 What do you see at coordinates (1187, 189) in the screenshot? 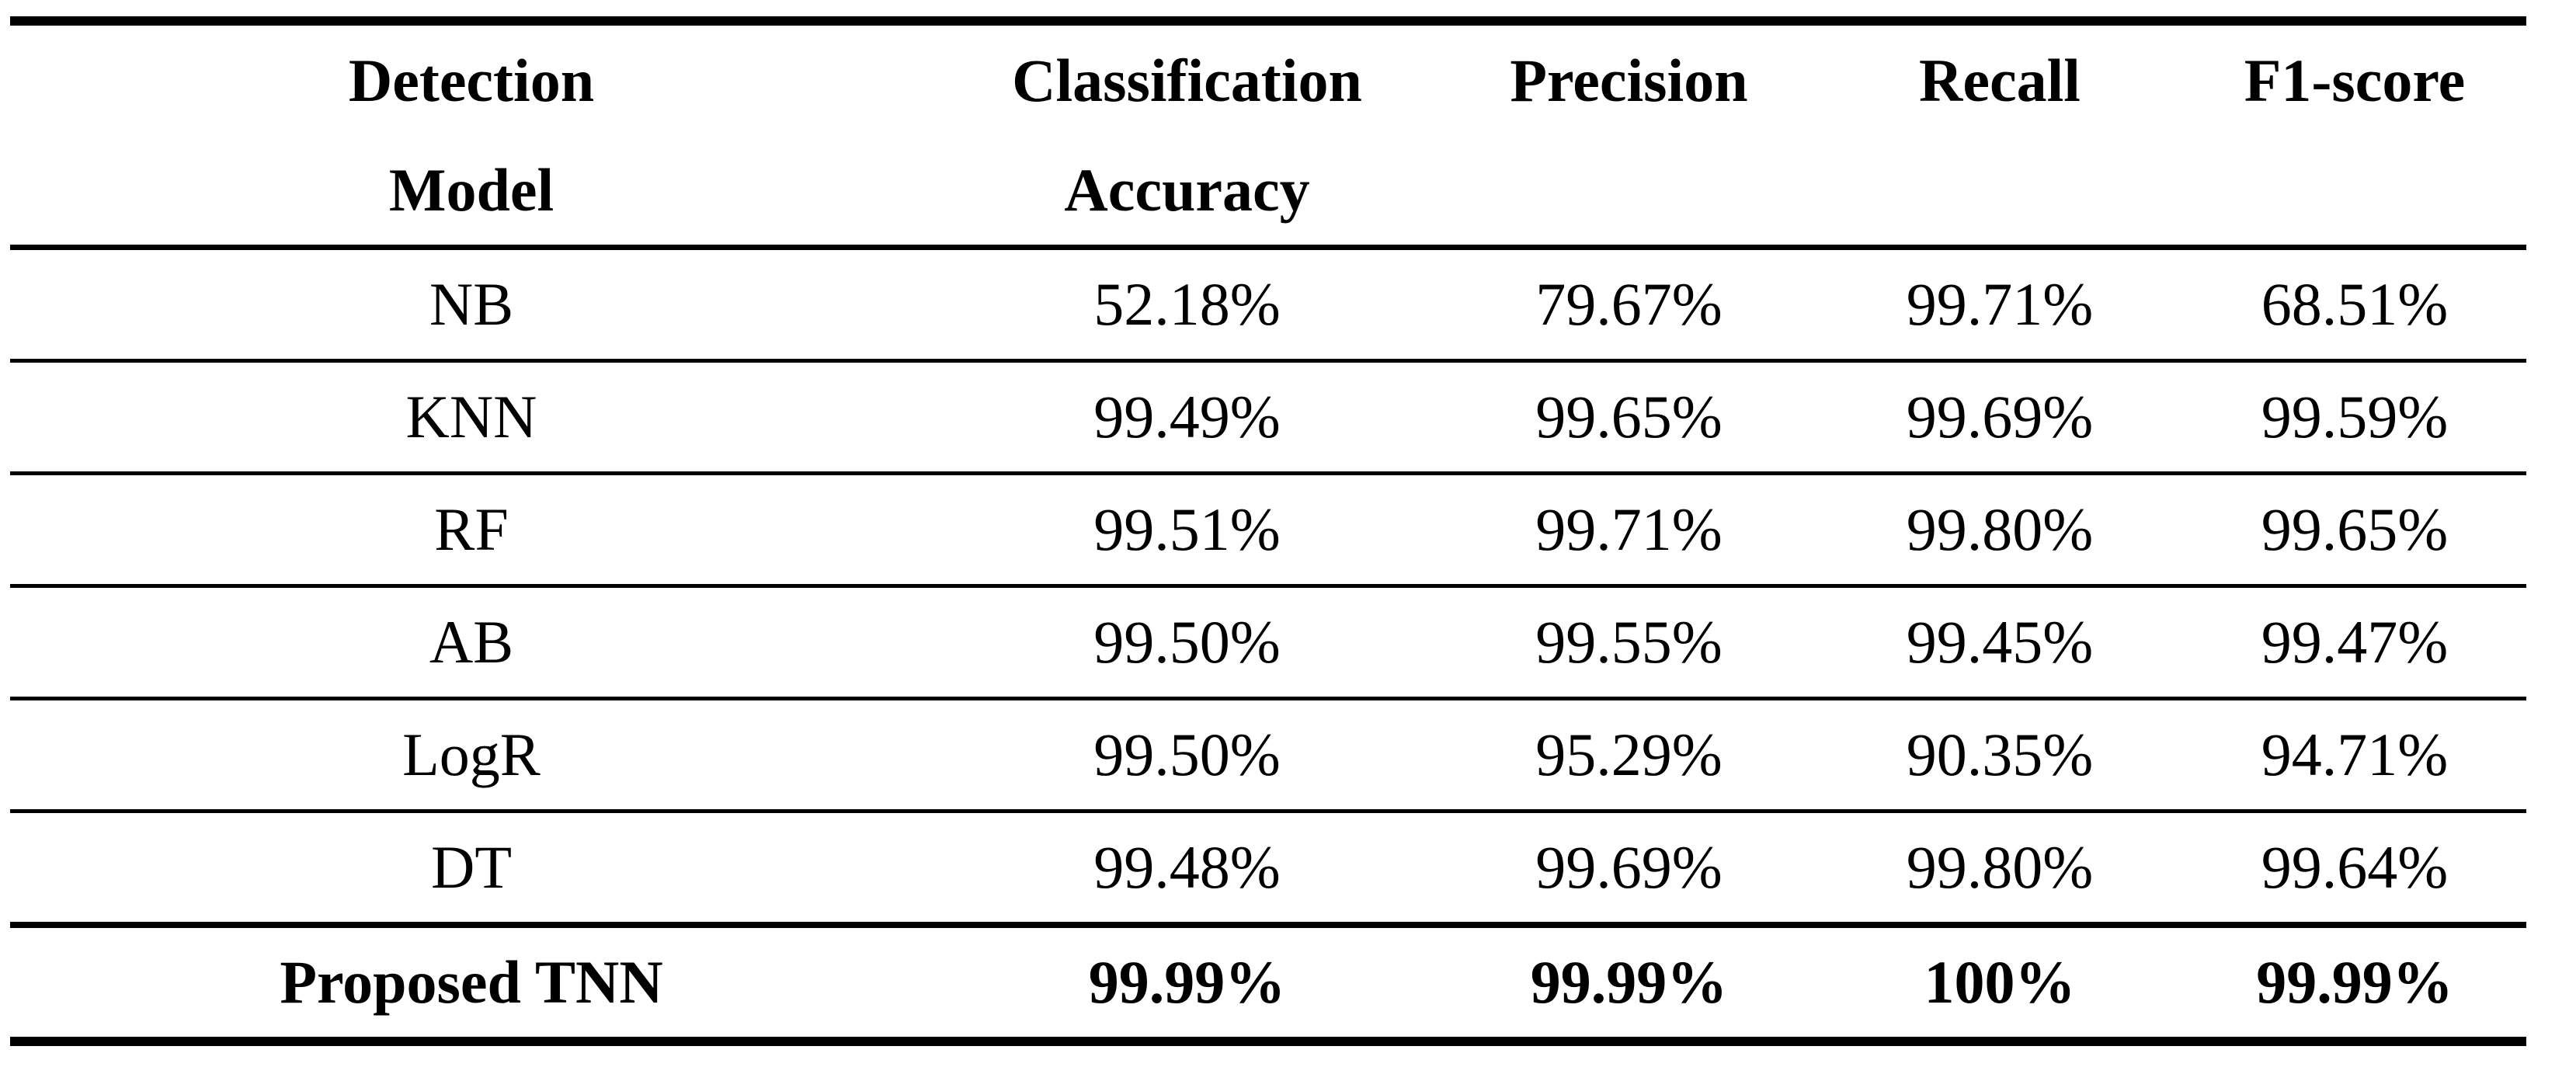
I see `header-label: Accuracy` at bounding box center [1187, 189].